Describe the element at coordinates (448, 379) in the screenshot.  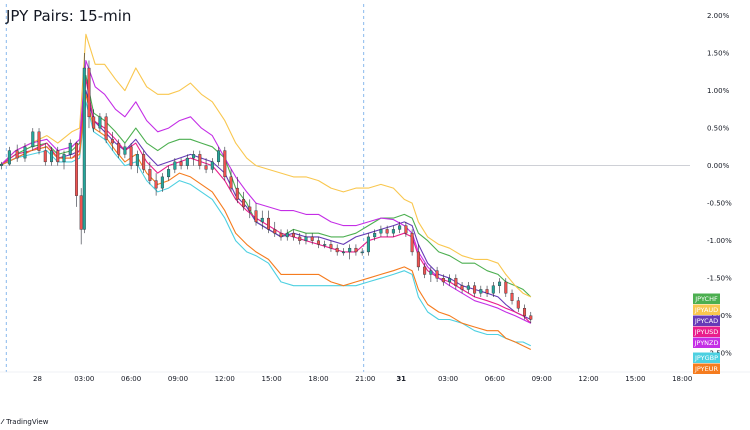
I see `x-tick-label: 03:00` at that location.